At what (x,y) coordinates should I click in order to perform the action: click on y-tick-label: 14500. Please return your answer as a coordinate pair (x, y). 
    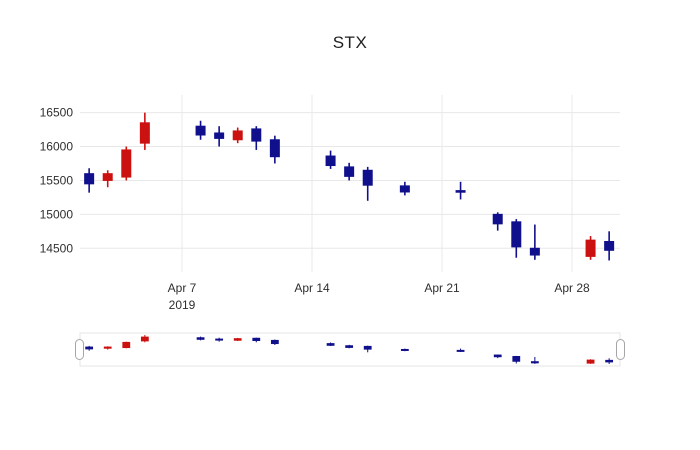
    Looking at the image, I should click on (57, 248).